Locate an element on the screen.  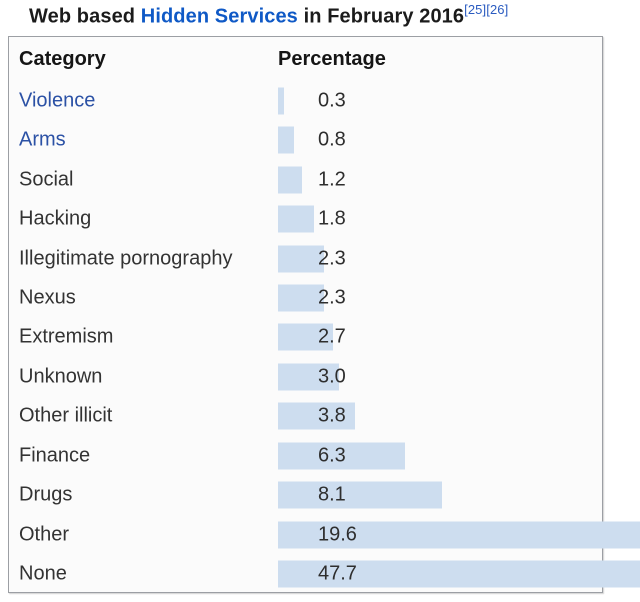
hidden-services-link: Hidden Services is located at coordinates (219, 16).